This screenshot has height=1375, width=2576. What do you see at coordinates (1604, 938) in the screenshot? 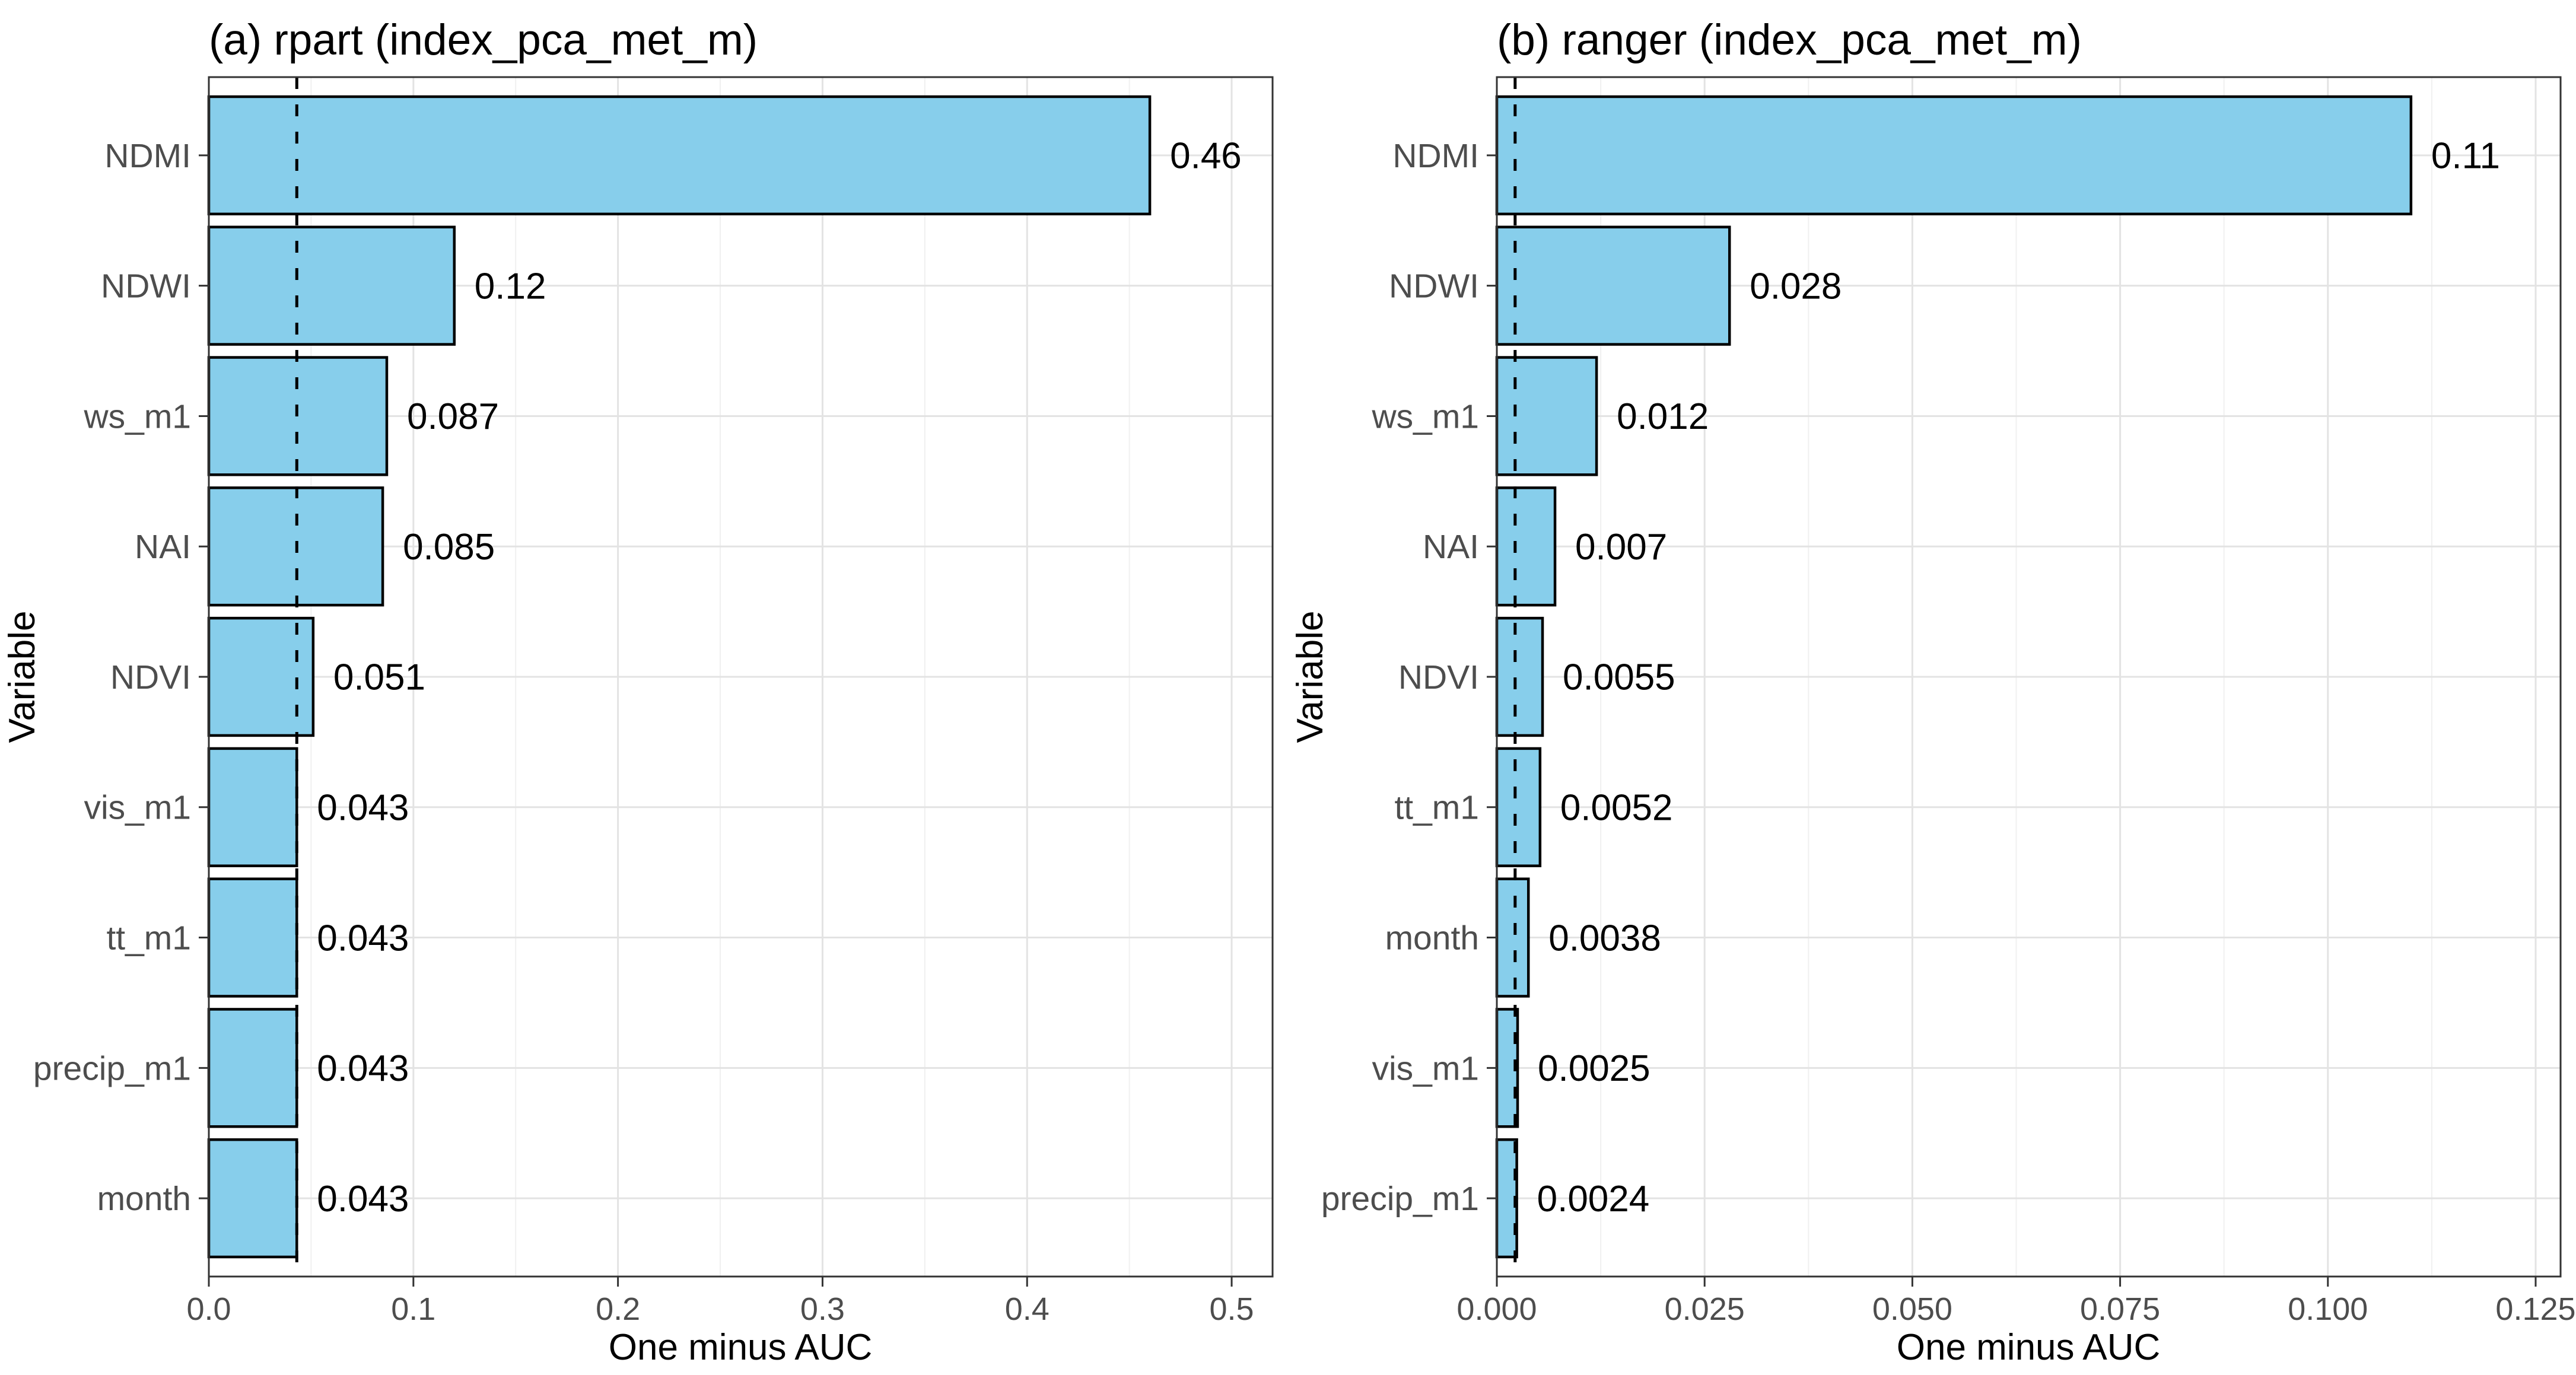
I see `bar-value-label: 0.0038` at bounding box center [1604, 938].